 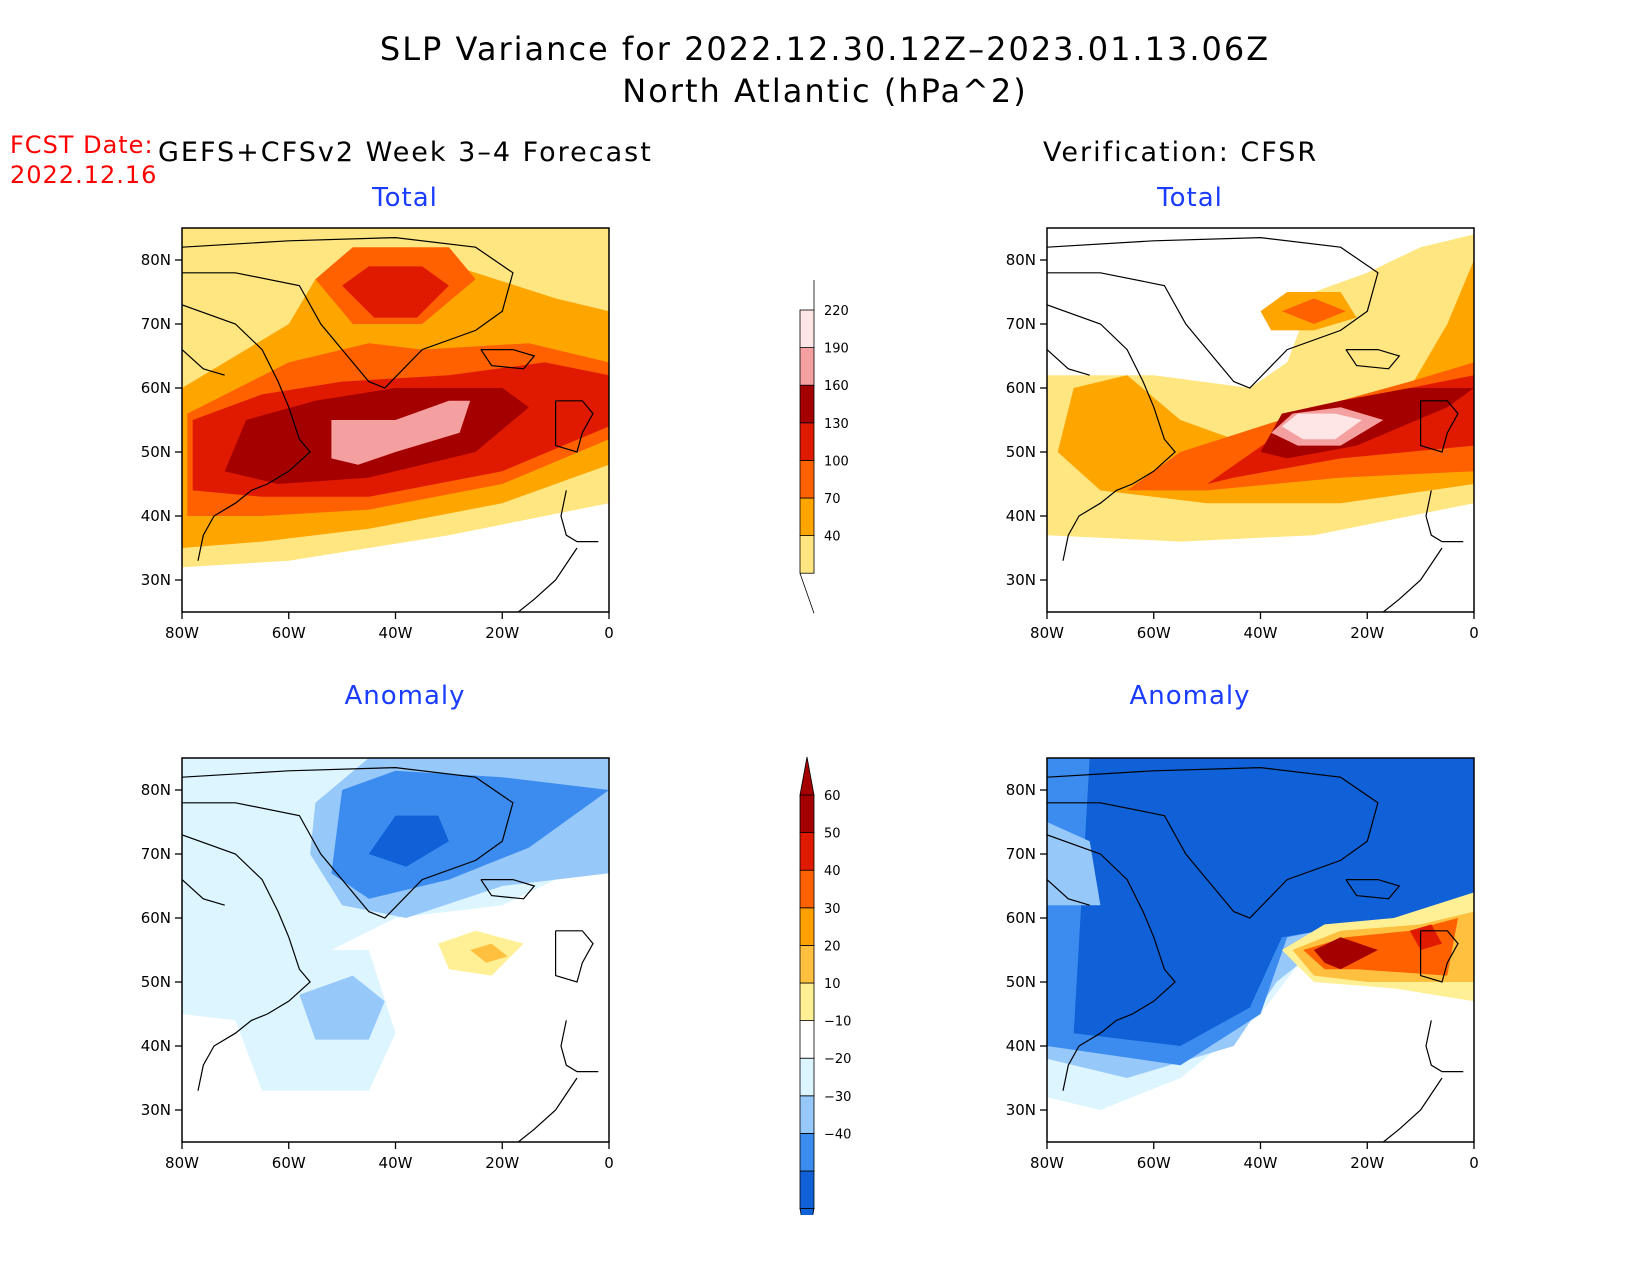 What do you see at coordinates (832, 946) in the screenshot?
I see `colorbar-label: 20` at bounding box center [832, 946].